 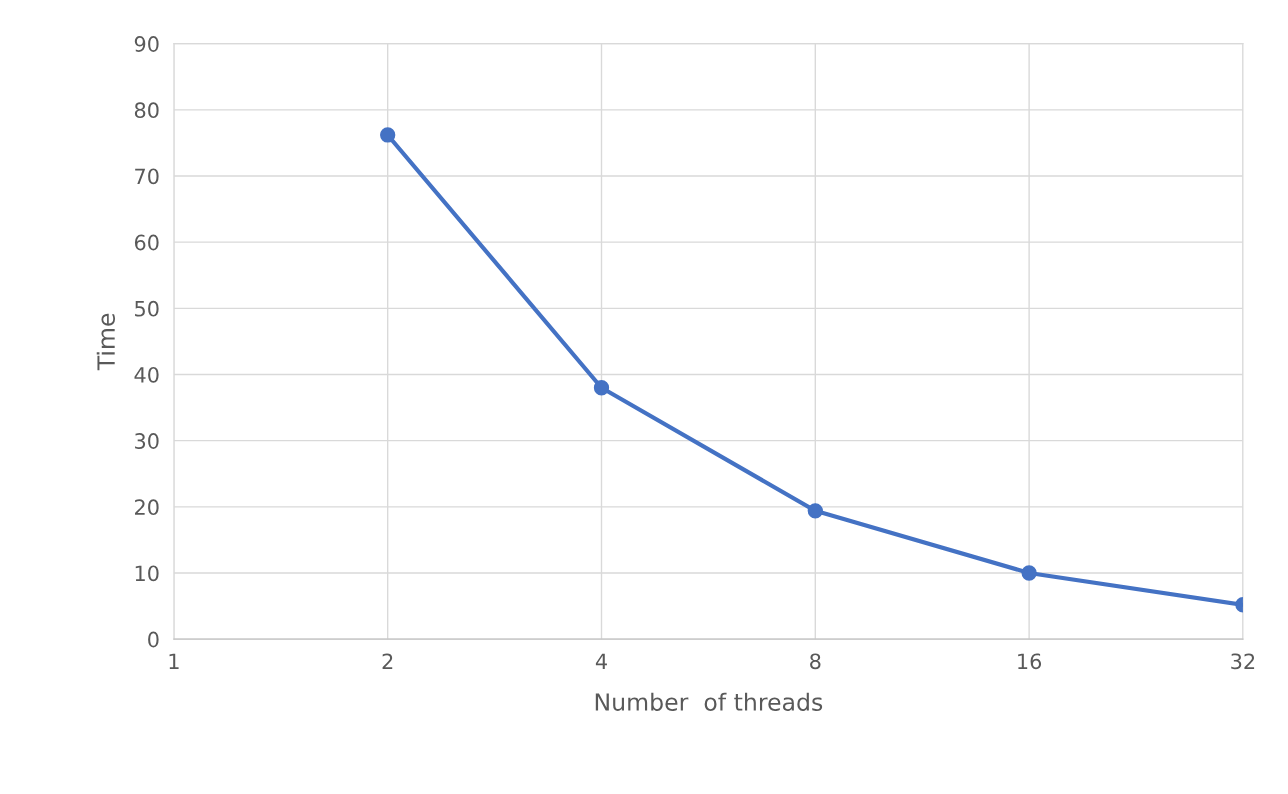 What do you see at coordinates (174, 661) in the screenshot?
I see `x-tick-label: 1` at bounding box center [174, 661].